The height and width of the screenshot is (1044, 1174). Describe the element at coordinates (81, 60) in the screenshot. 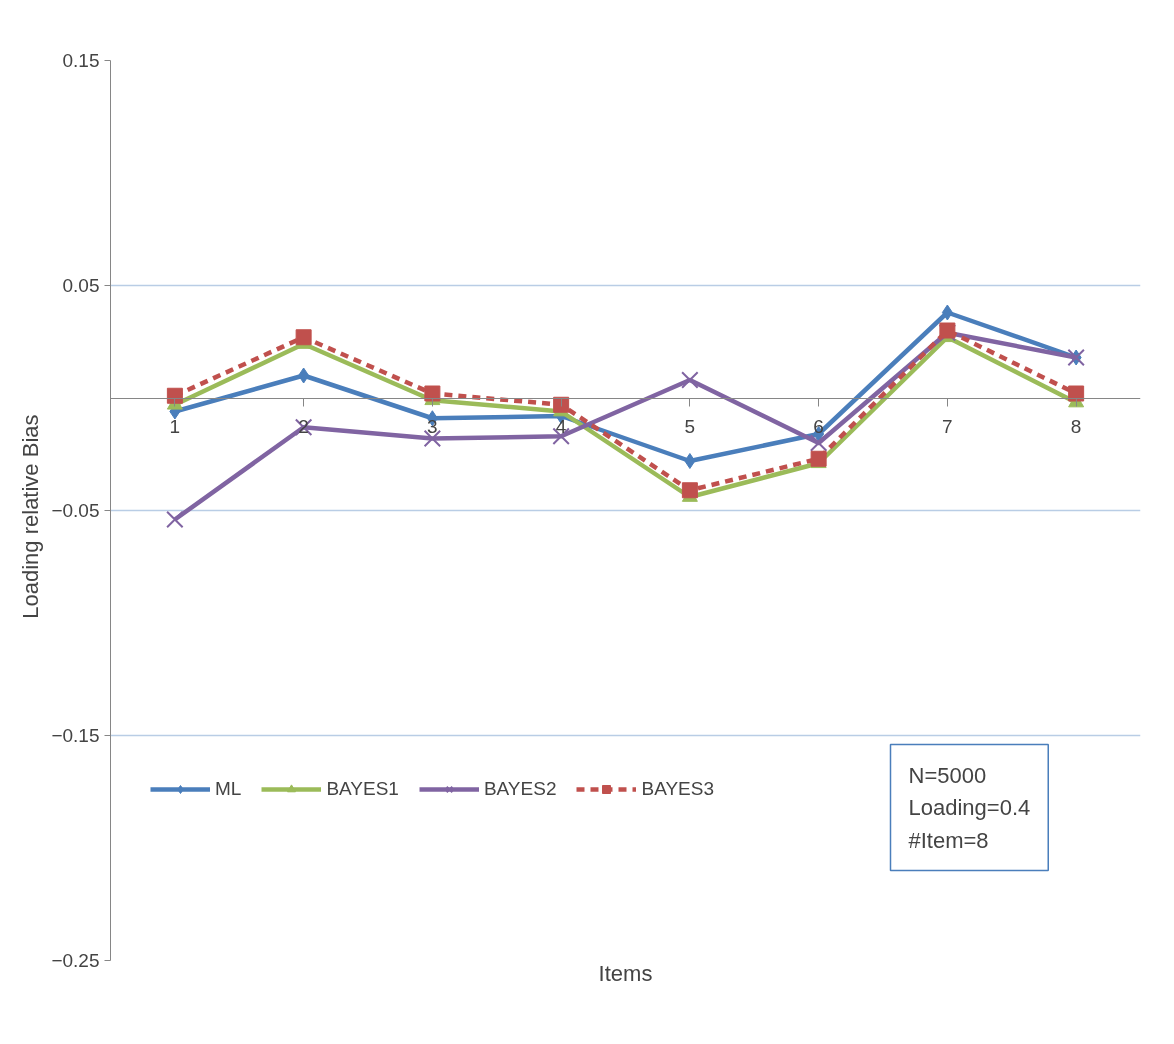

I see `y-tick-label: 0.15` at that location.